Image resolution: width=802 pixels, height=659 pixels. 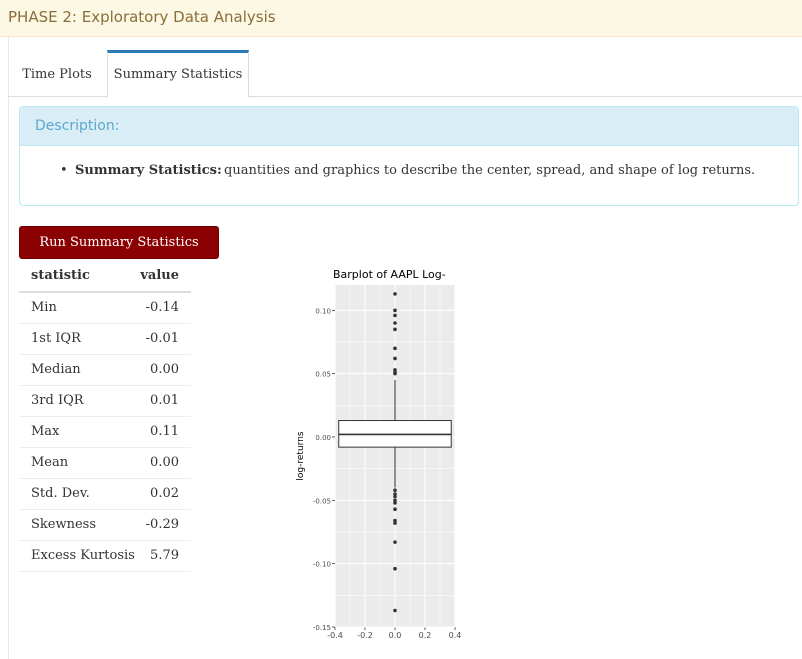 I want to click on table-row: Skewness -0.29, so click(x=105, y=525).